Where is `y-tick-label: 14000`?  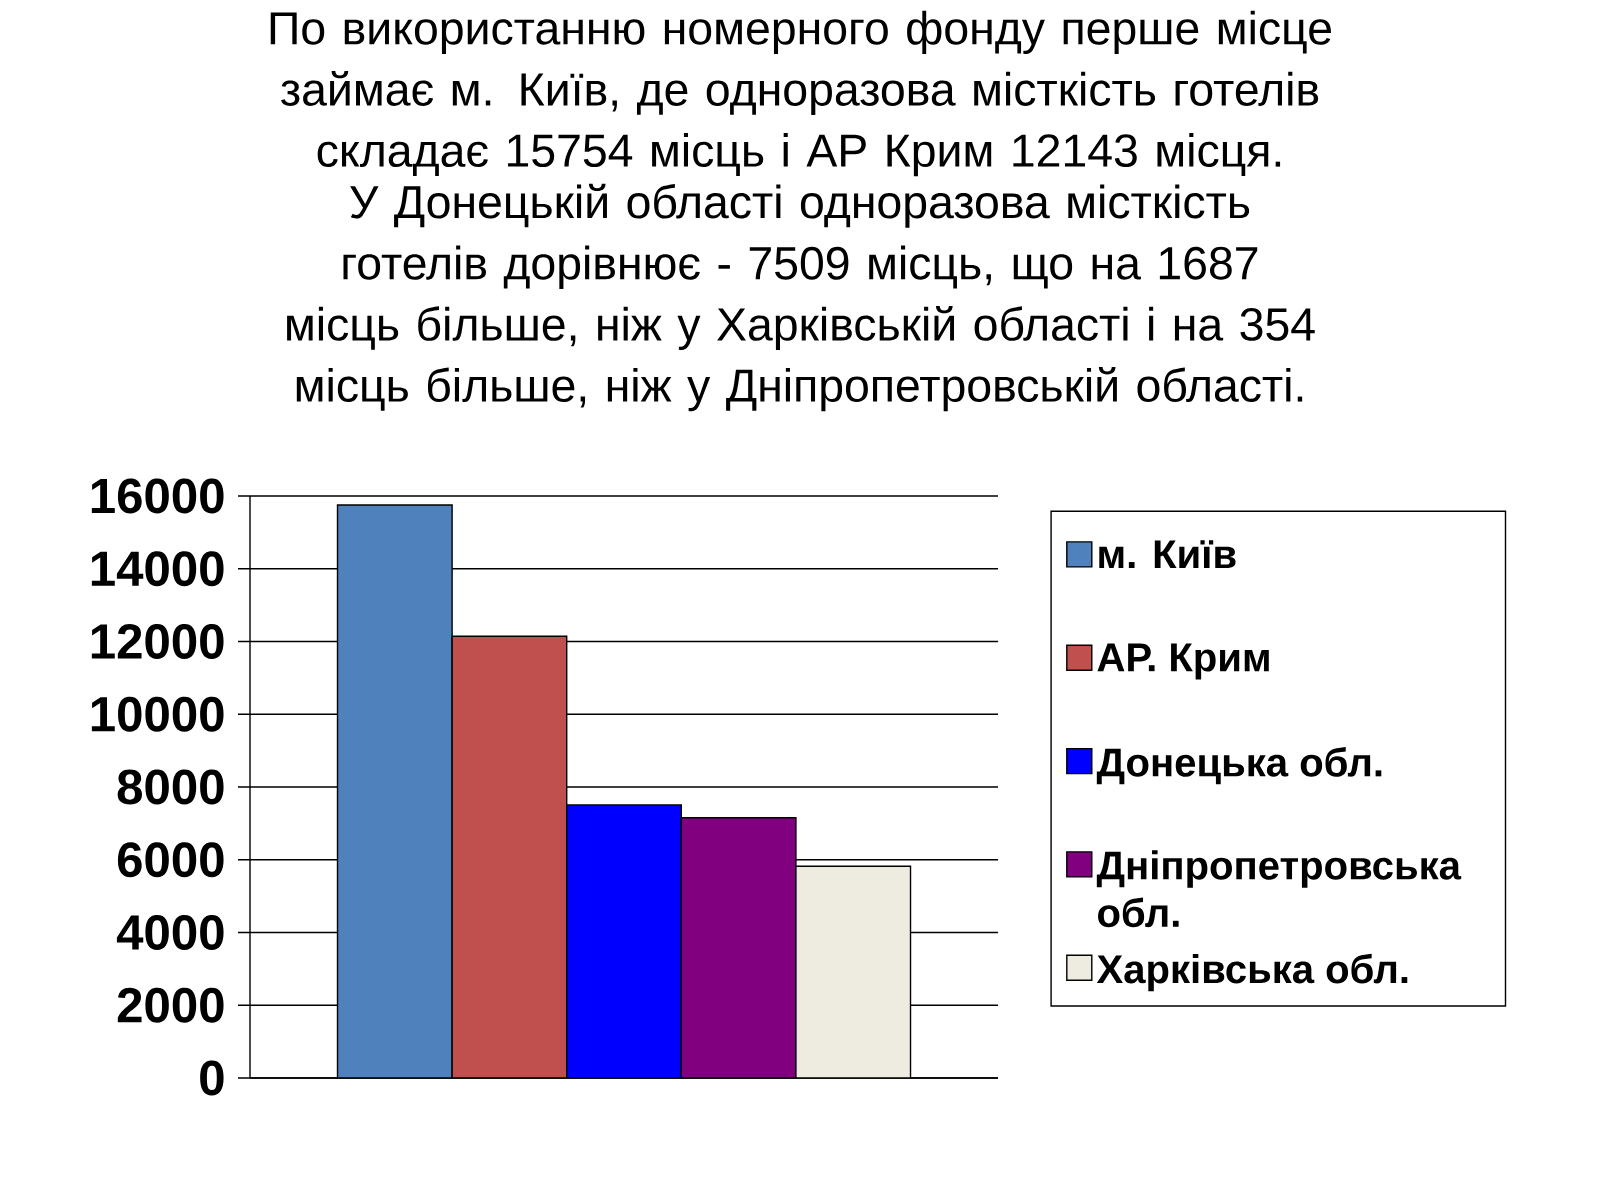
y-tick-label: 14000 is located at coordinates (157, 569).